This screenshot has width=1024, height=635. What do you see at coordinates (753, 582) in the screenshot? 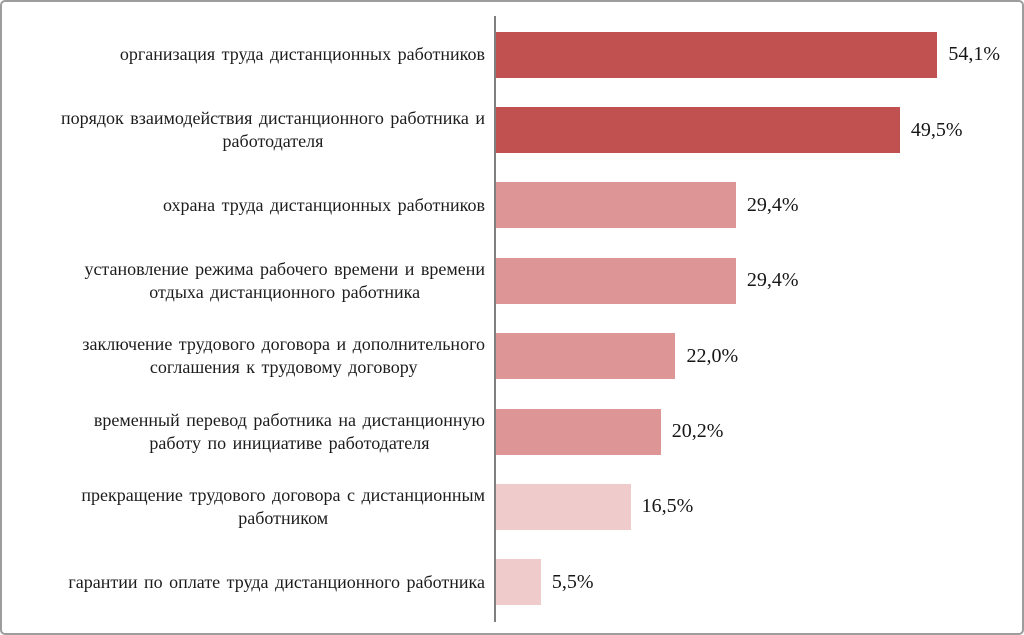
I see `plot-cell: 5,5%` at bounding box center [753, 582].